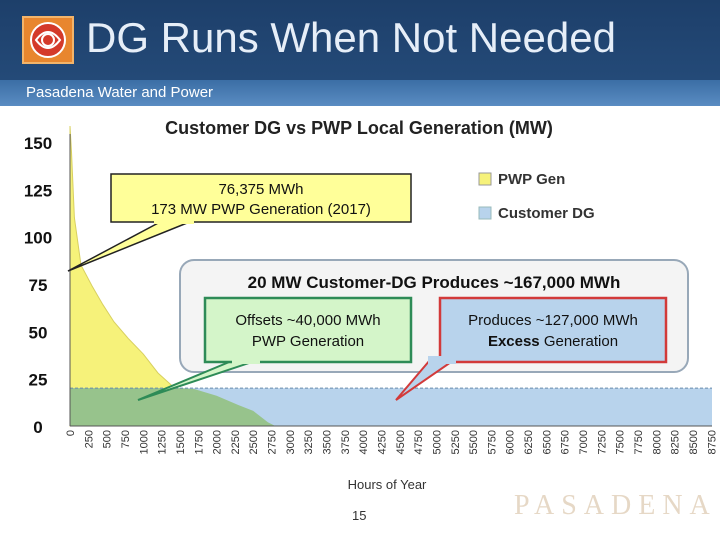 This screenshot has height=540, width=720. What do you see at coordinates (485, 213) in the screenshot?
I see `legend-swatch-customer-dg` at bounding box center [485, 213].